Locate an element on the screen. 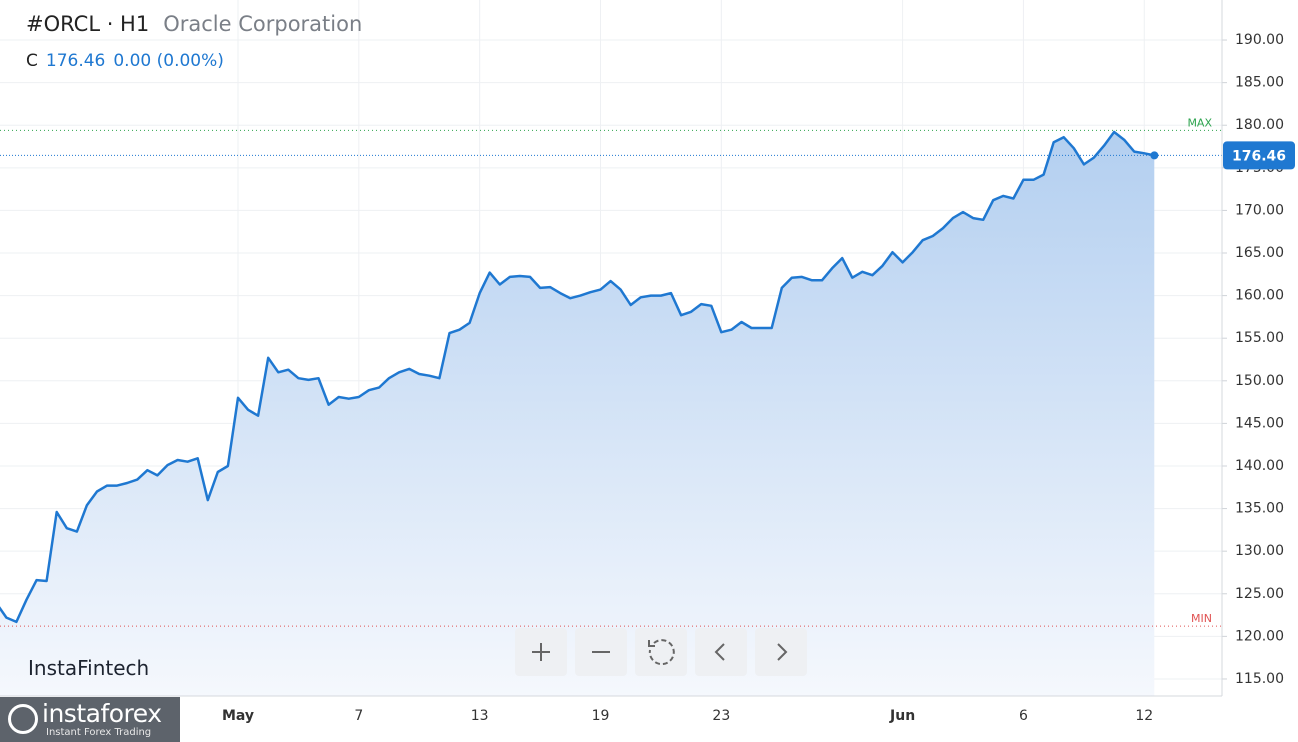 The height and width of the screenshot is (742, 1298). x-tick-label: 12 is located at coordinates (1144, 716).